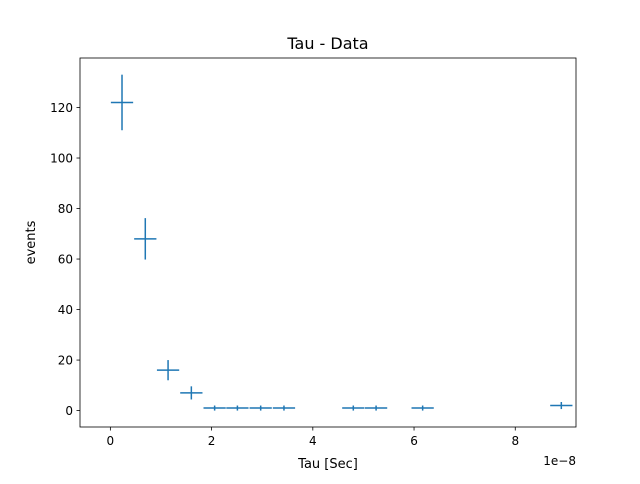 This screenshot has height=484, width=640. I want to click on x-axis-ticks: 0 2 4 6 8, so click(313, 437).